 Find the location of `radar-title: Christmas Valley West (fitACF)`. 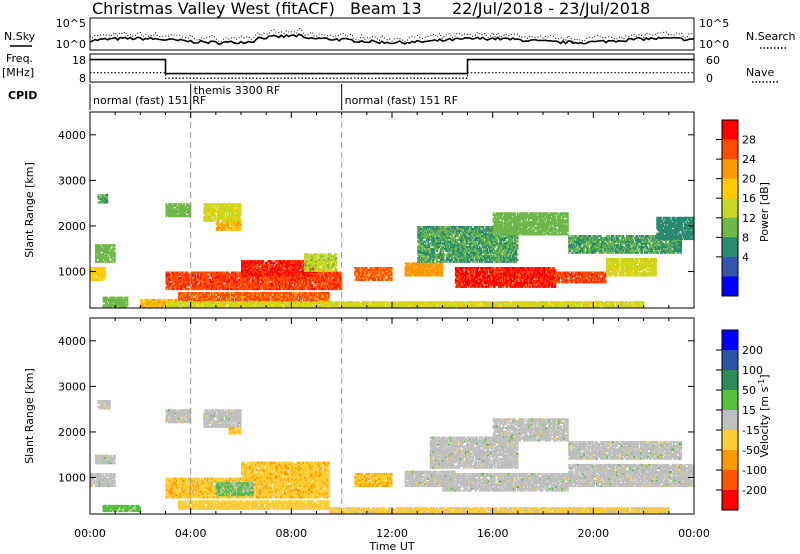

radar-title: Christmas Valley West (fitACF) is located at coordinates (213, 9).